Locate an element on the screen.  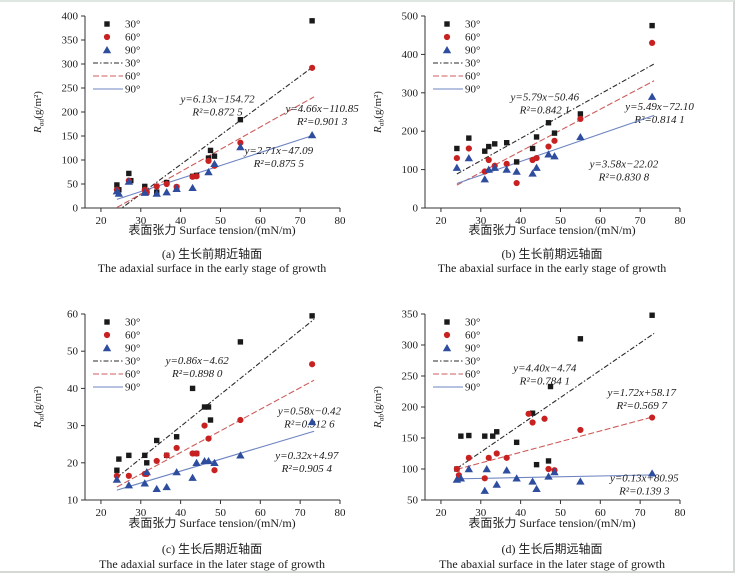
tick-labels: 20 30 40 50 60 70 80 10 20 30 40 50 60 is located at coordinates (206, 414).